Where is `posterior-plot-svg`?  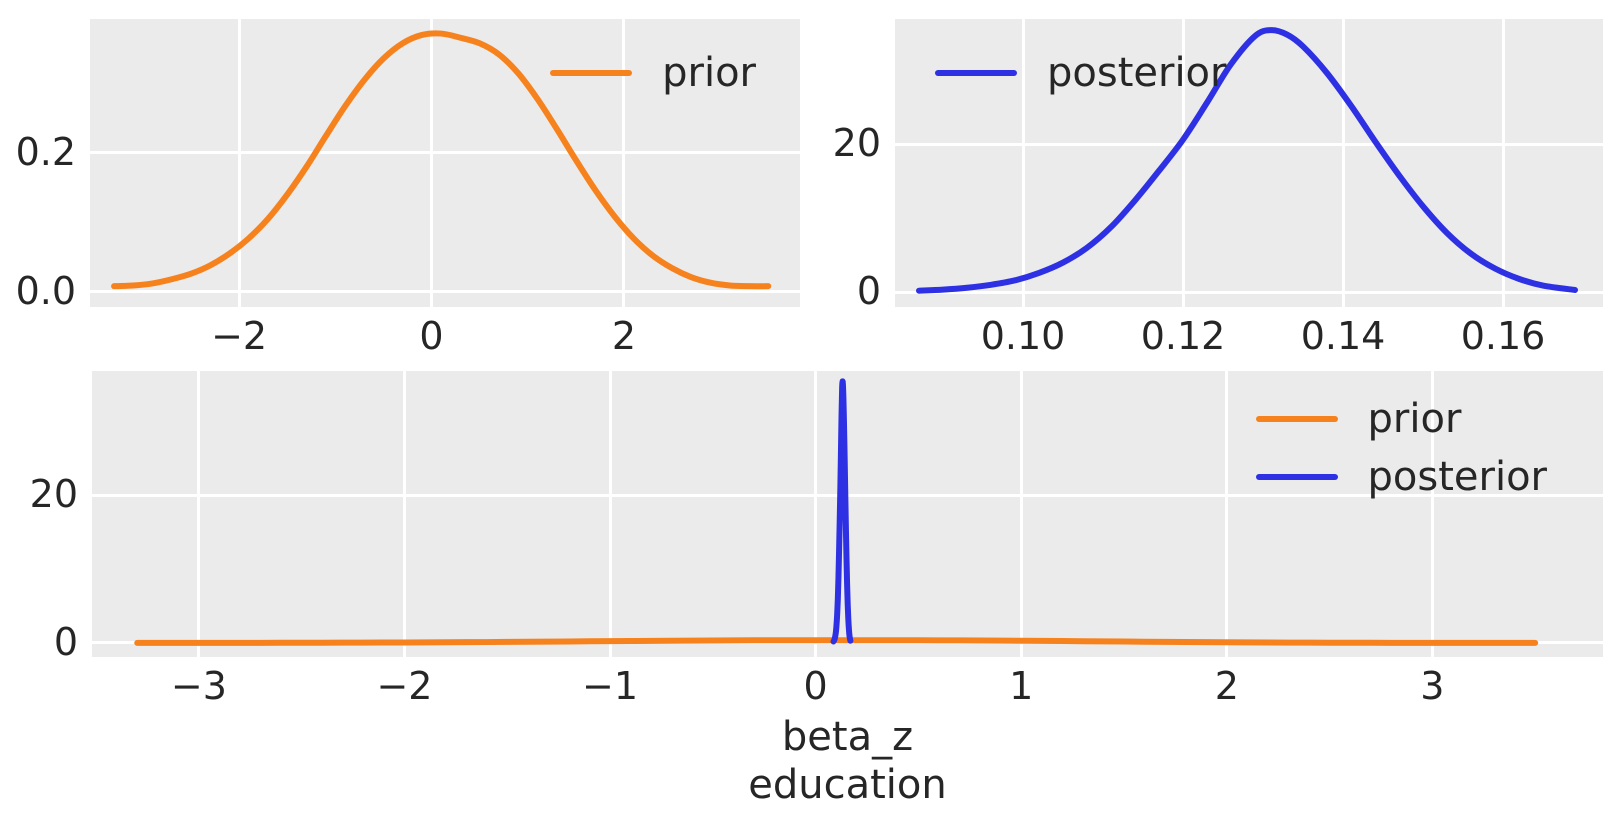 posterior-plot-svg is located at coordinates (1247, 160).